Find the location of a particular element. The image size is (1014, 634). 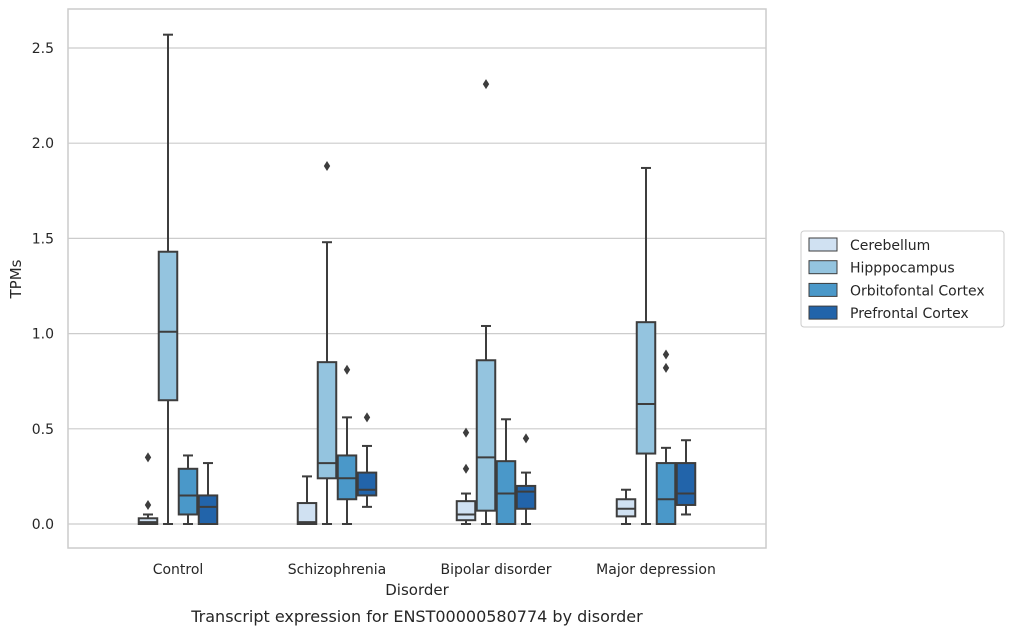

y-axis-ticks: 0.0 0.5 1.0 1.5 2.0 2.5 is located at coordinates (43, 287).